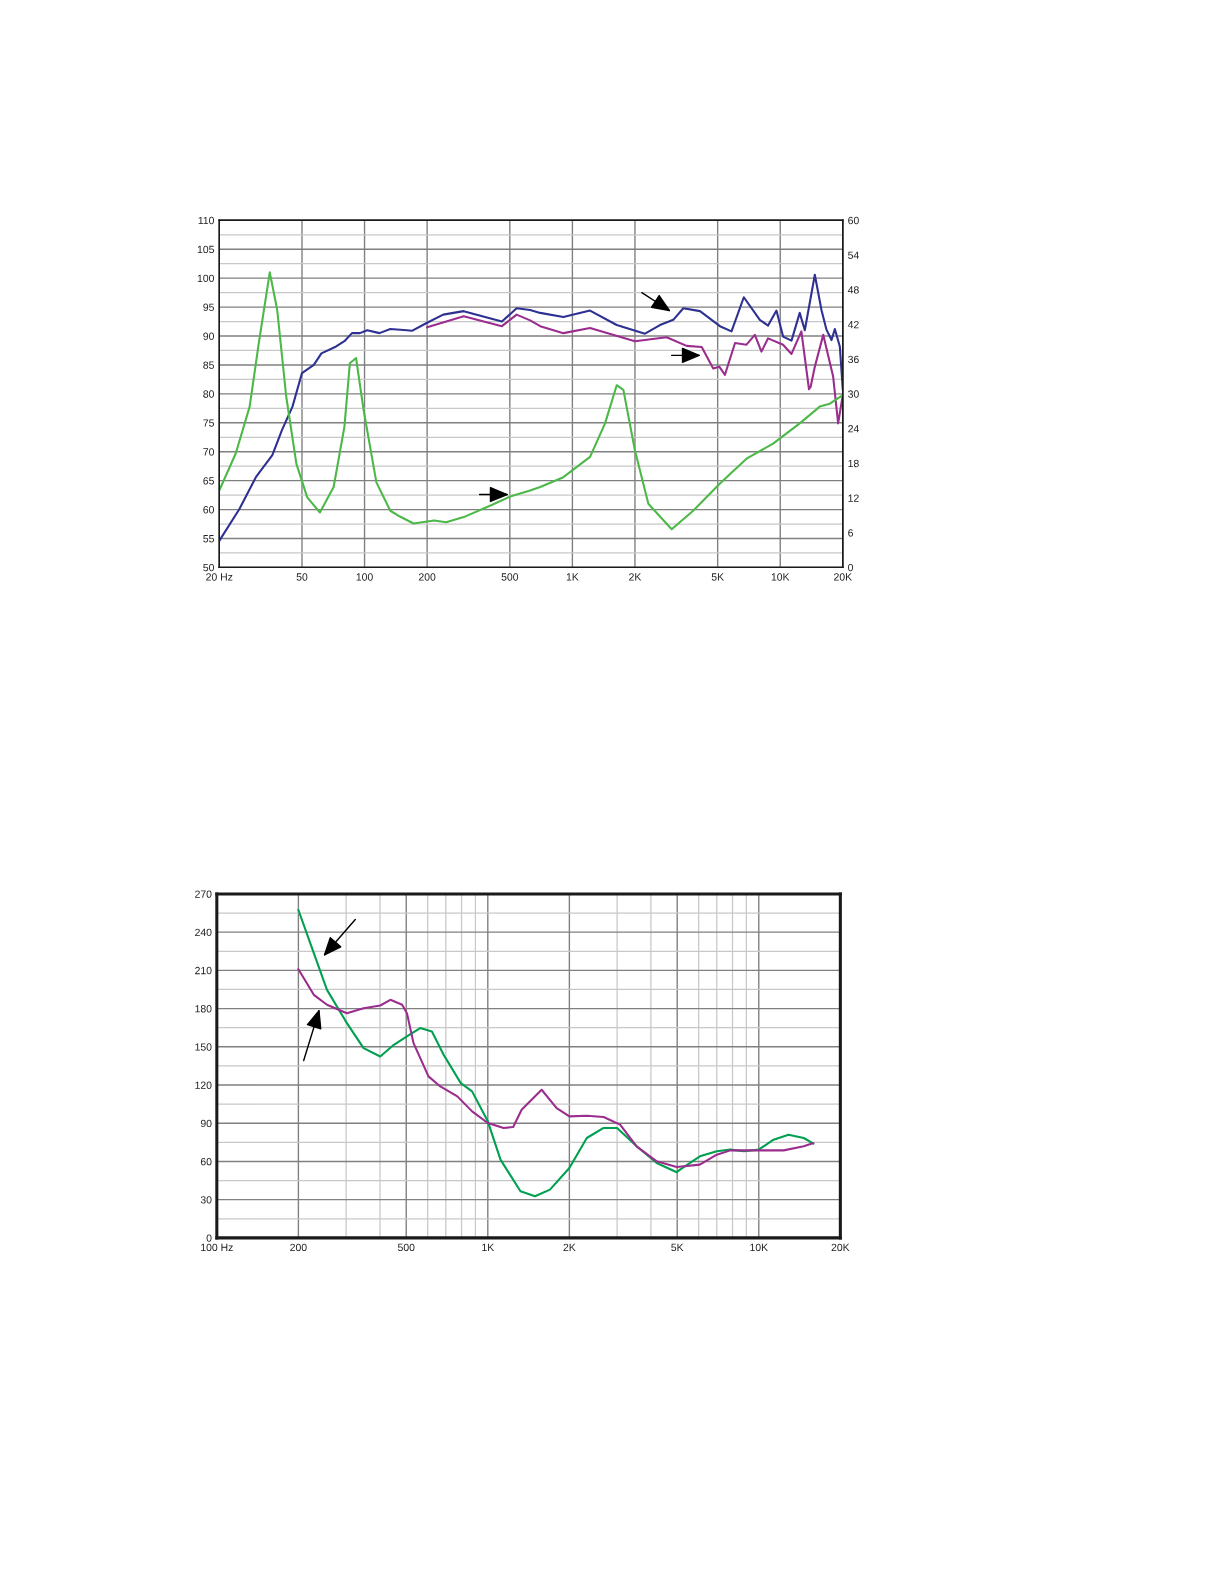 Image resolution: width=1225 pixels, height=1585 pixels. Describe the element at coordinates (853, 290) in the screenshot. I see `y2-tick-label: 48` at that location.